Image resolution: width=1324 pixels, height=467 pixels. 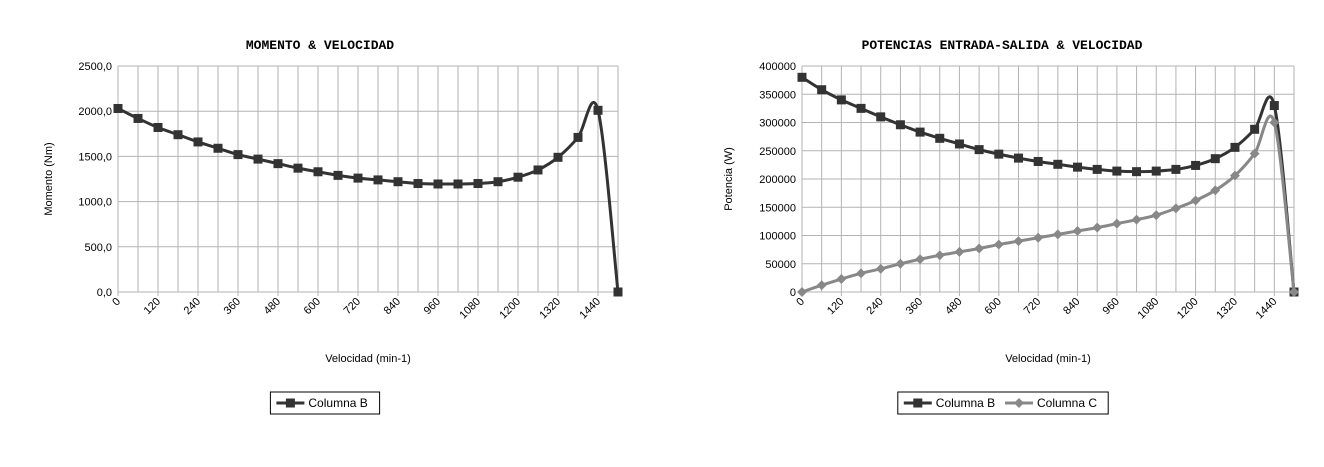 I want to click on c1-xtick-label: 960, so click(x=1111, y=306).